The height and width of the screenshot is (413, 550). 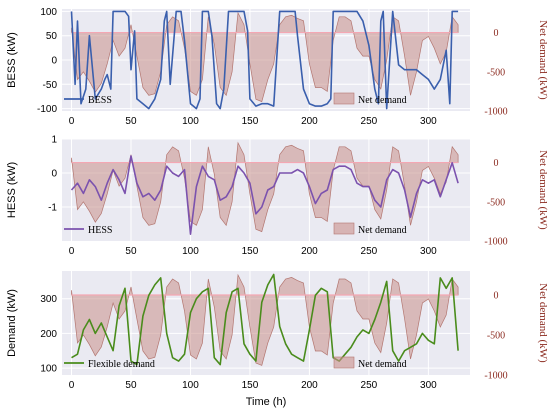 What do you see at coordinates (100, 100) in the screenshot?
I see `legend-label-primary: BESS` at bounding box center [100, 100].